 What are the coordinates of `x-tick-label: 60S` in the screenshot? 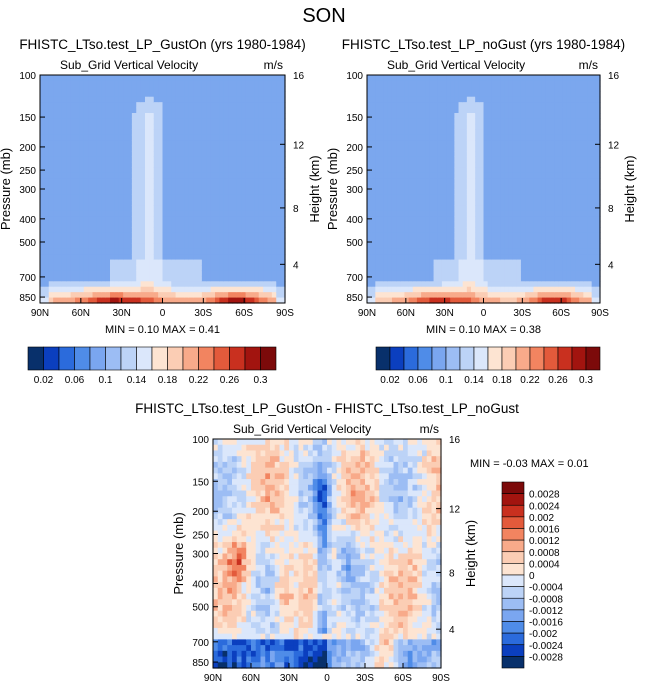 It's located at (561, 313).